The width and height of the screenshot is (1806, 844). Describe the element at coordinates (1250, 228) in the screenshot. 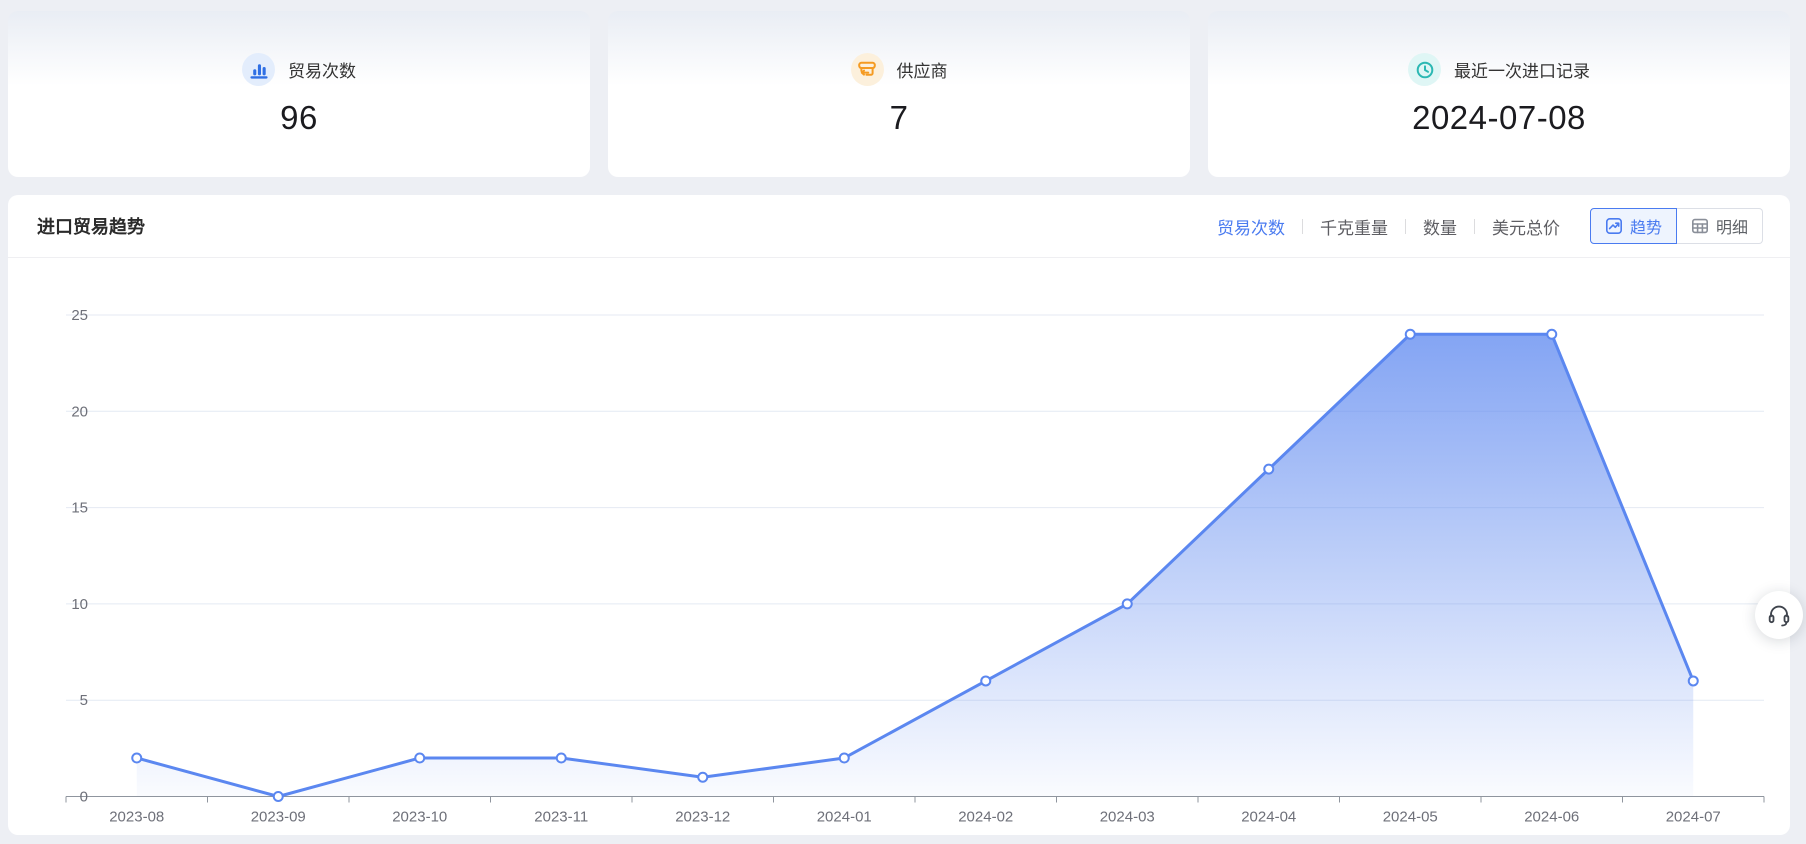

I see `tab-trade-count: 贸易次数` at that location.